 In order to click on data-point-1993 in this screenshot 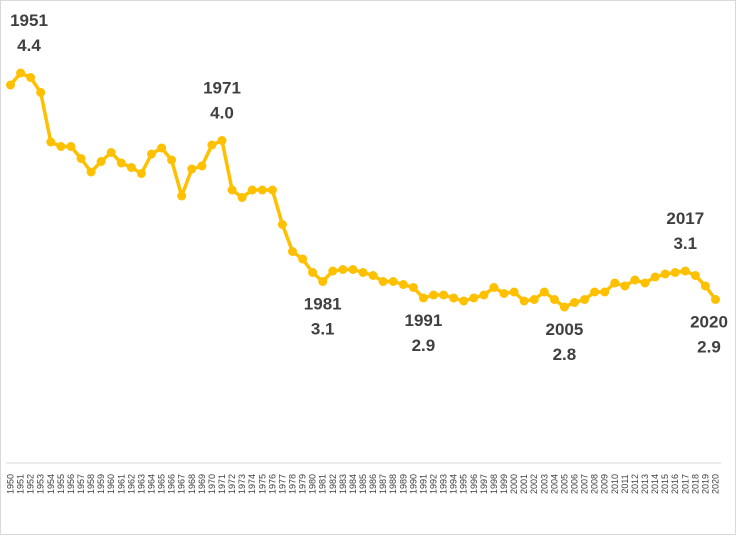, I will do `click(444, 295)`.